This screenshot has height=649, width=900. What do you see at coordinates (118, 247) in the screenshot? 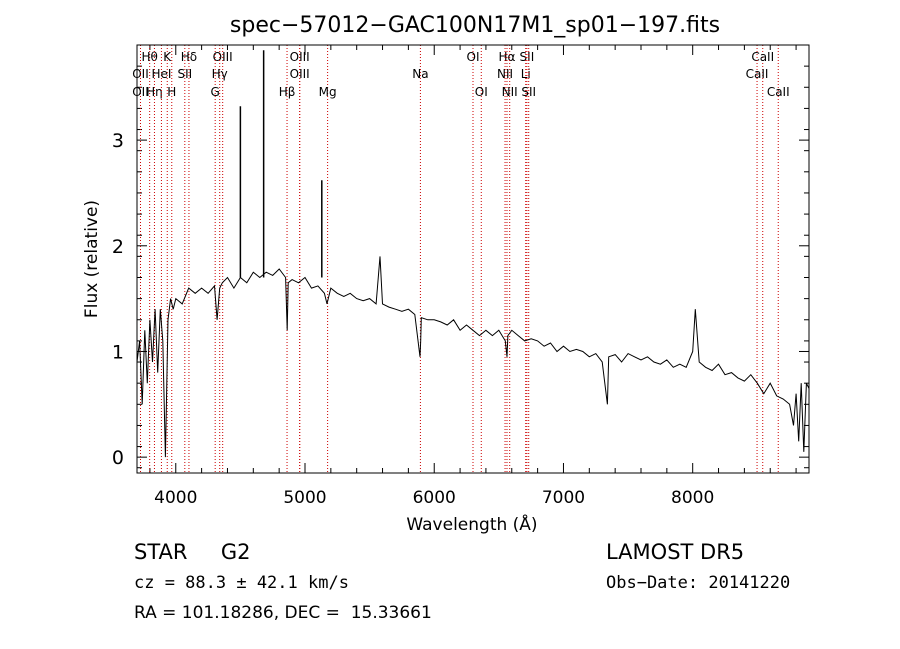
I see `y-tick-label: 2` at bounding box center [118, 247].